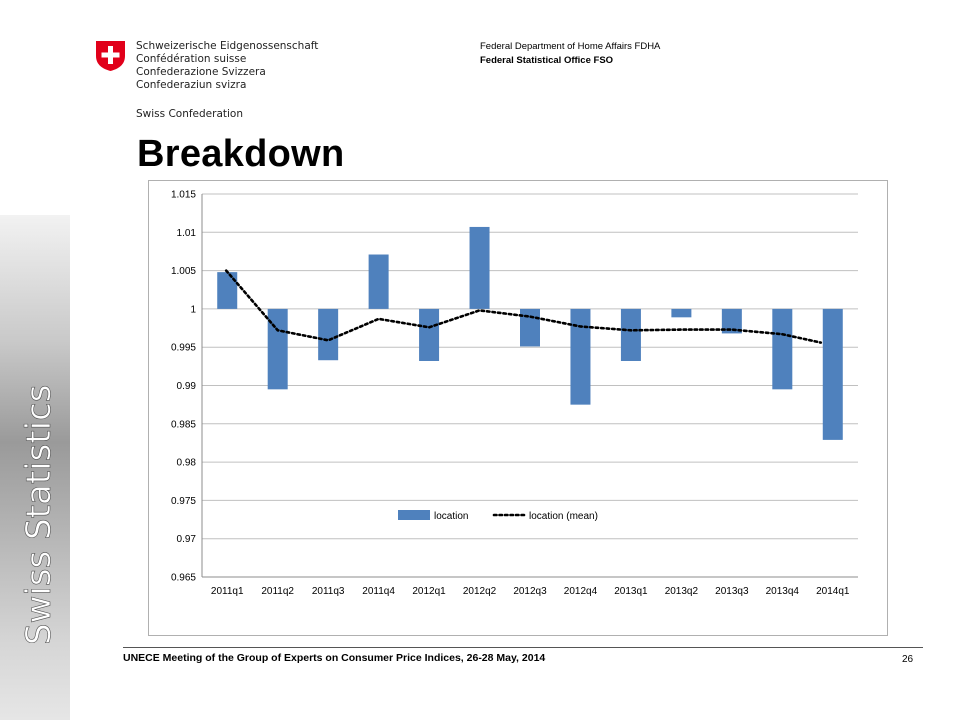 This screenshot has height=720, width=960. What do you see at coordinates (201, 72) in the screenshot?
I see `confederation-line-it: Confederazione Svizzera` at bounding box center [201, 72].